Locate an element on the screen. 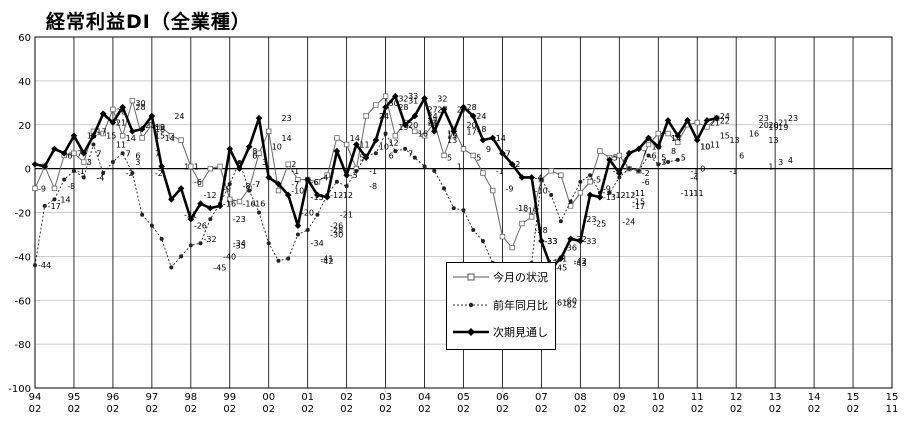 Image resolution: width=905 pixels, height=430 pixels. data-label: -34 is located at coordinates (239, 243).